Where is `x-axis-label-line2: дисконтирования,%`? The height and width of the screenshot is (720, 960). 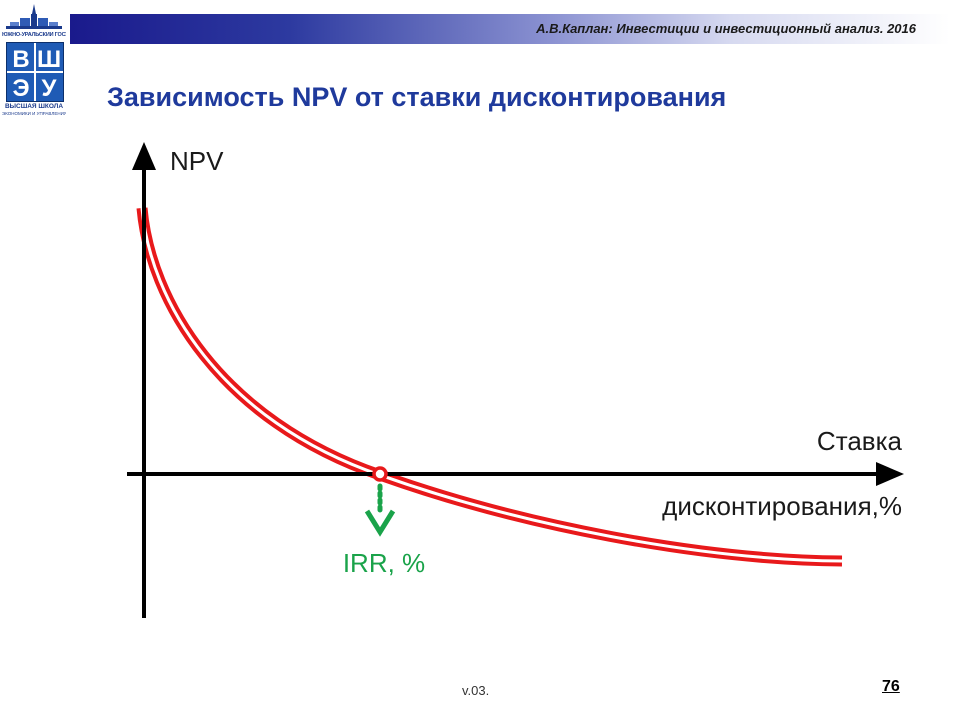 x-axis-label-line2: дисконтирования,% is located at coordinates (782, 506).